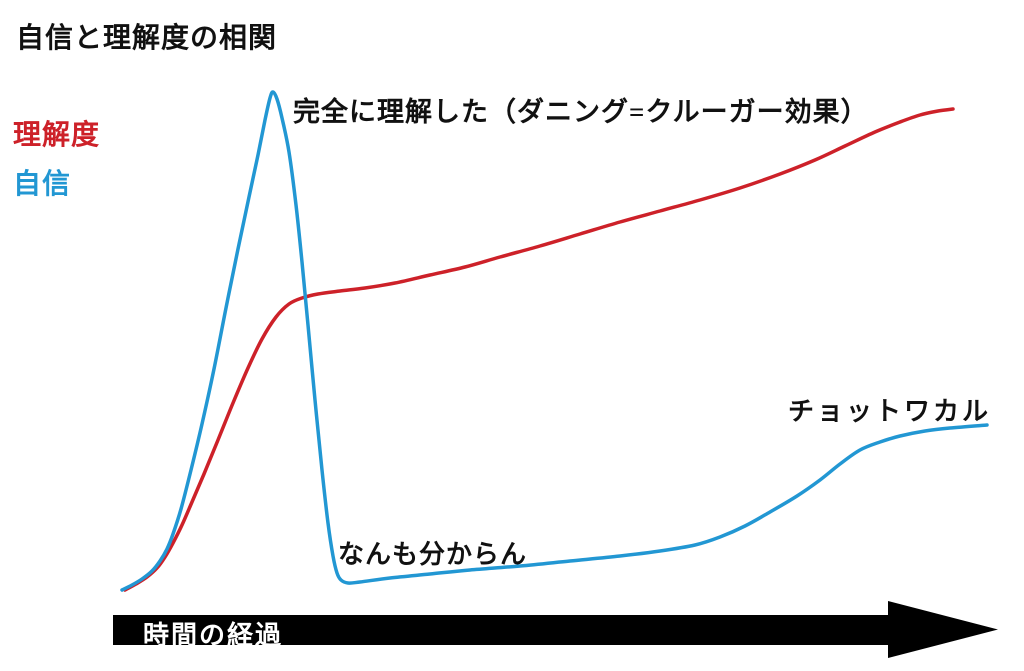  I want to click on legend-item-confidence: 自信, so click(42, 184).